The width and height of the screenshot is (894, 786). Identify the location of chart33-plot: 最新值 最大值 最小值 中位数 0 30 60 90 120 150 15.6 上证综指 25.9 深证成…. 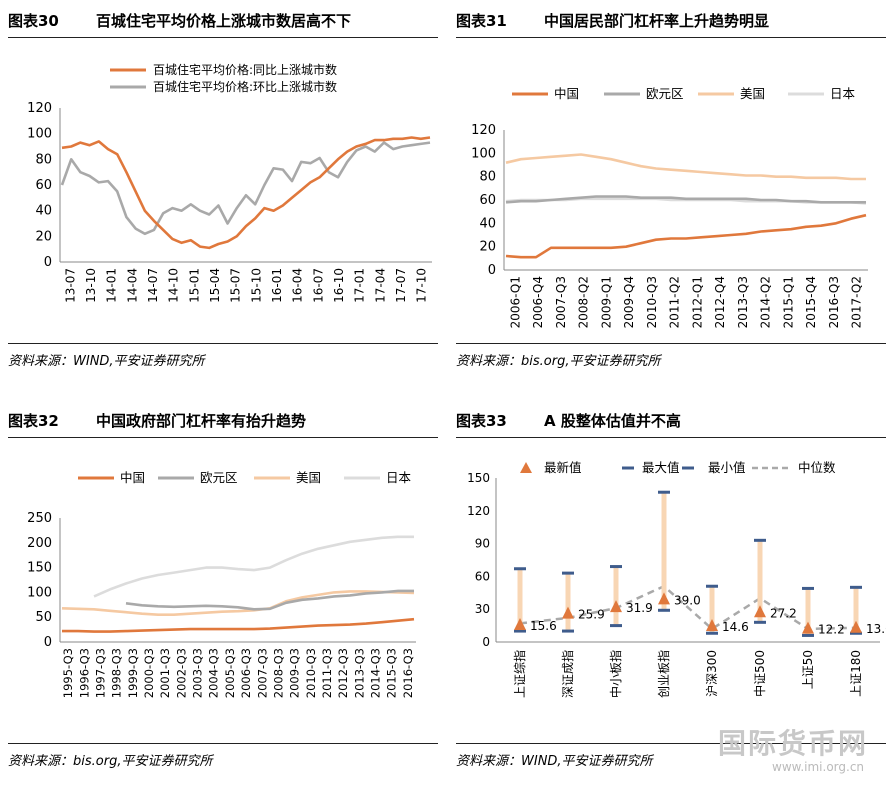
(676, 579).